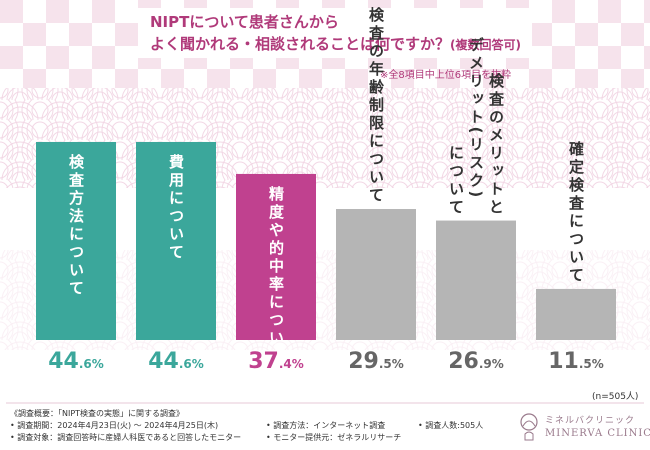  Describe the element at coordinates (597, 433) in the screenshot. I see `clinic-name-en: MINERVA CLINIC` at that location.